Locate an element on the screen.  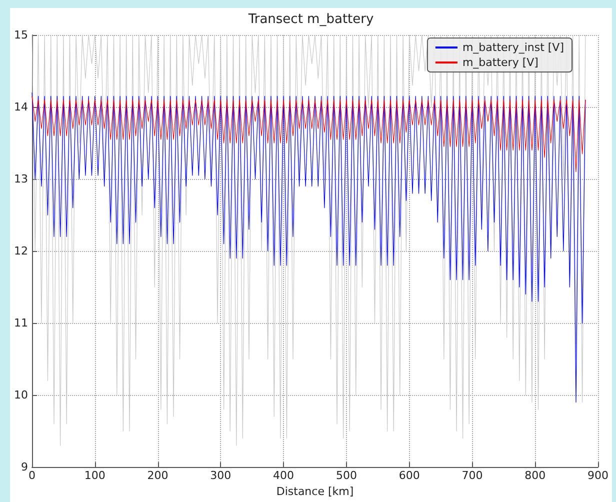
line-series is located at coordinates (309, 134).